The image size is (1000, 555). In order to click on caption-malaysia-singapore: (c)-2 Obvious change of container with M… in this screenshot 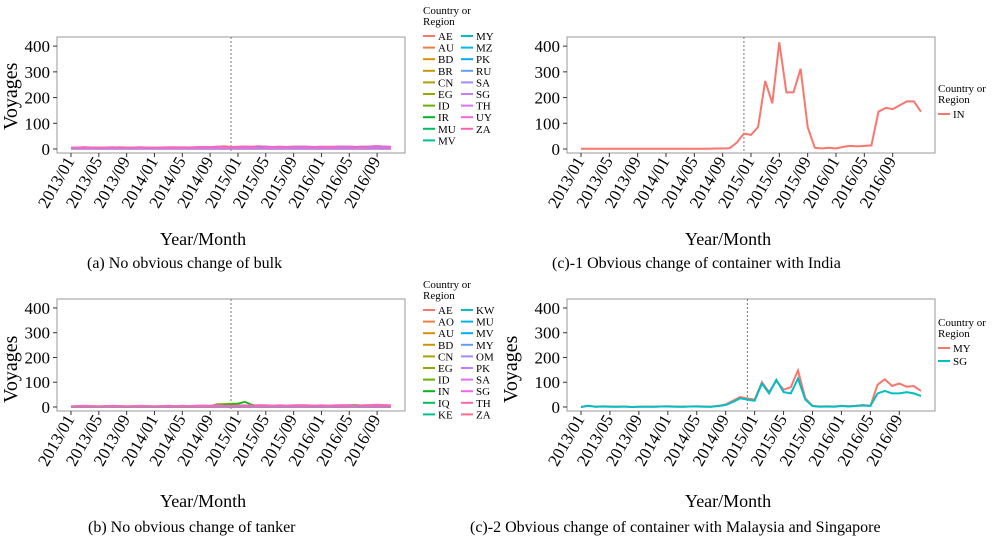, I will do `click(675, 527)`.